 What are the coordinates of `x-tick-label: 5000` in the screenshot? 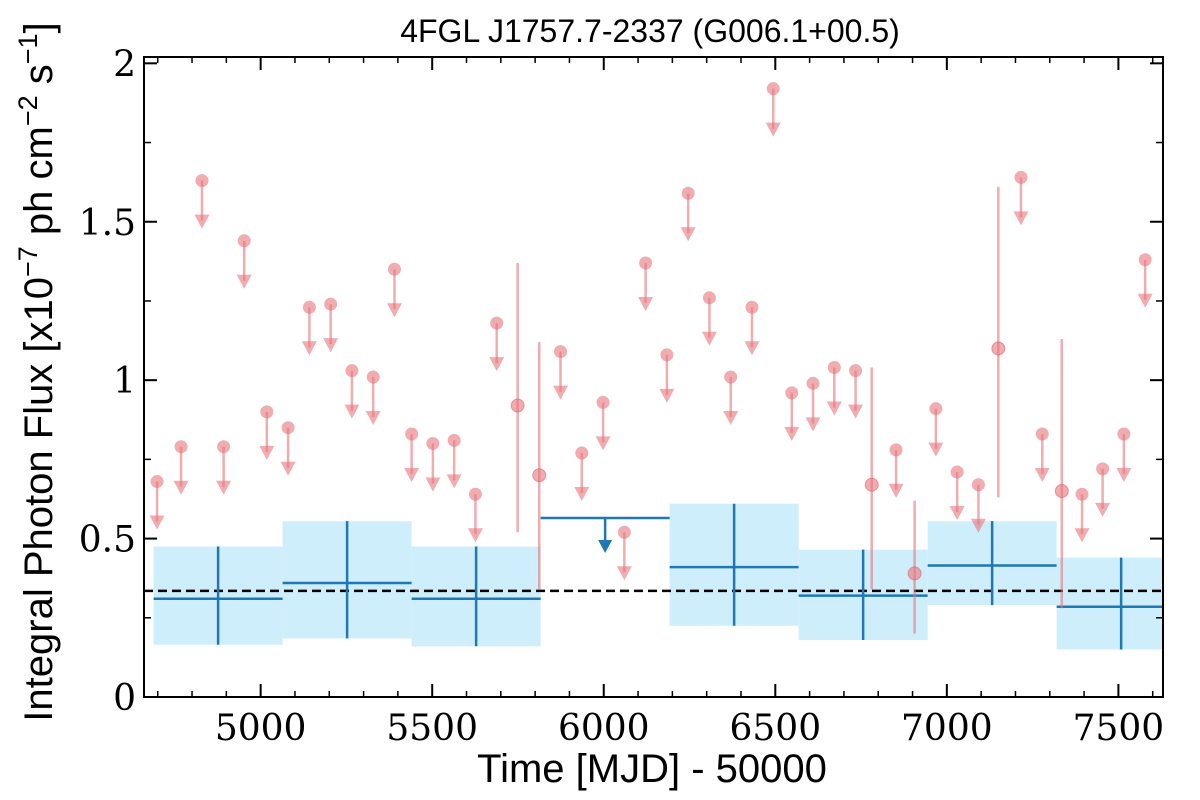 It's located at (261, 728).